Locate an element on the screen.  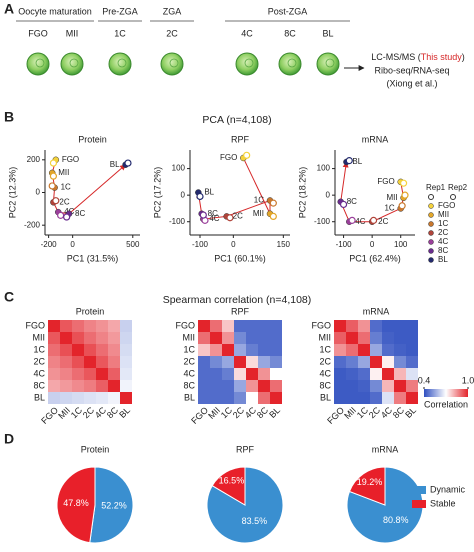
col-label: BL is located at coordinates (124, 412).